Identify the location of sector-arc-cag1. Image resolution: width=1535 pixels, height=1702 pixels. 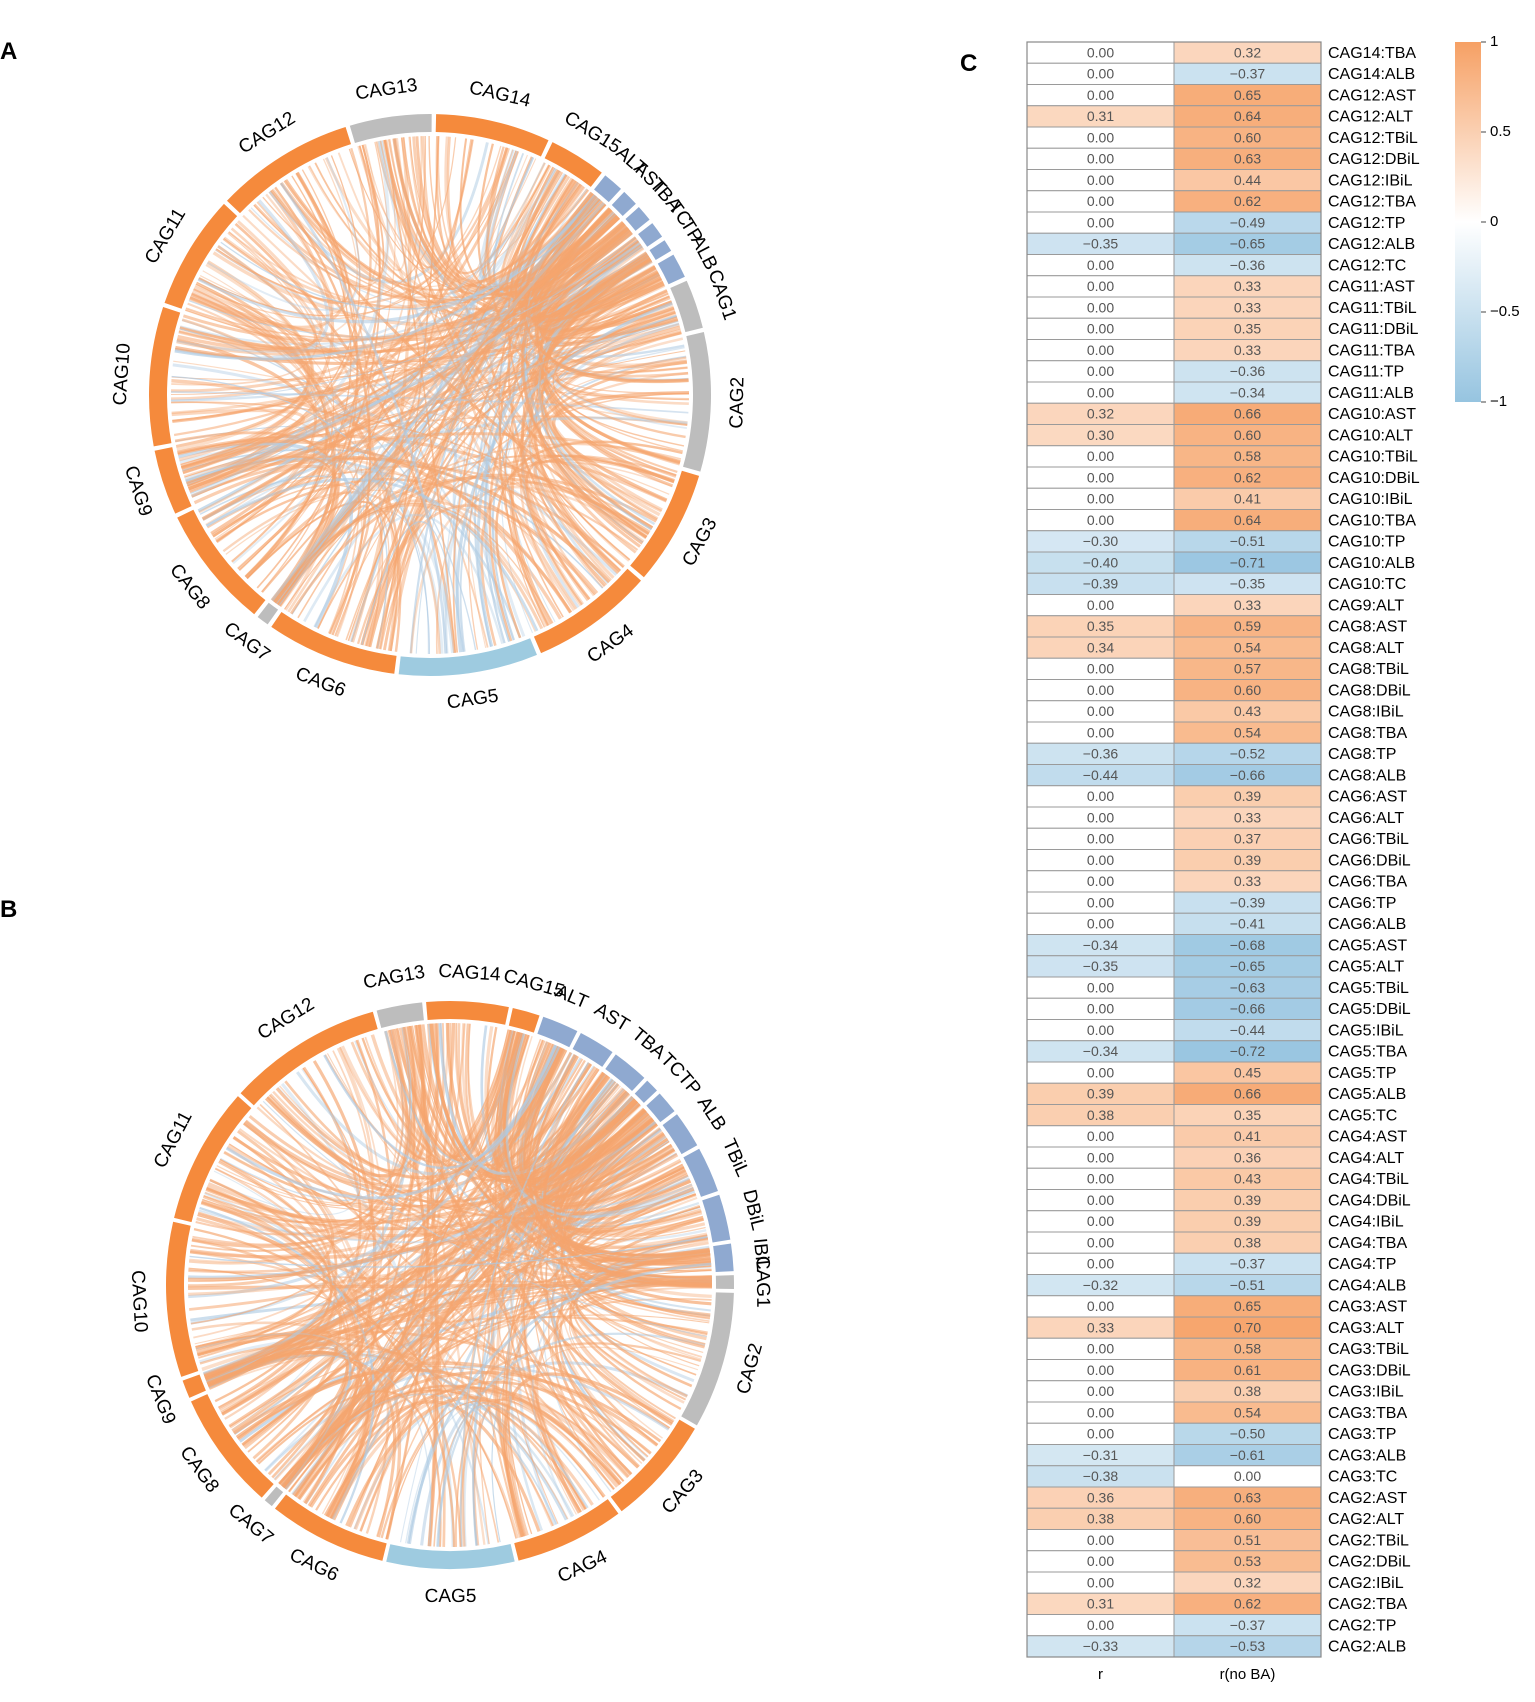
(686, 306).